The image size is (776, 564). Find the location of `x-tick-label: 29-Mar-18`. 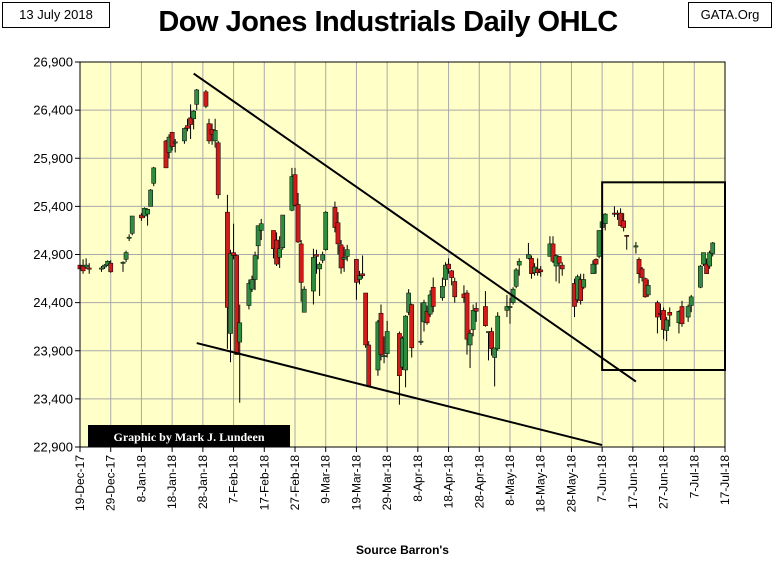

x-tick-label: 29-Mar-18 is located at coordinates (387, 483).